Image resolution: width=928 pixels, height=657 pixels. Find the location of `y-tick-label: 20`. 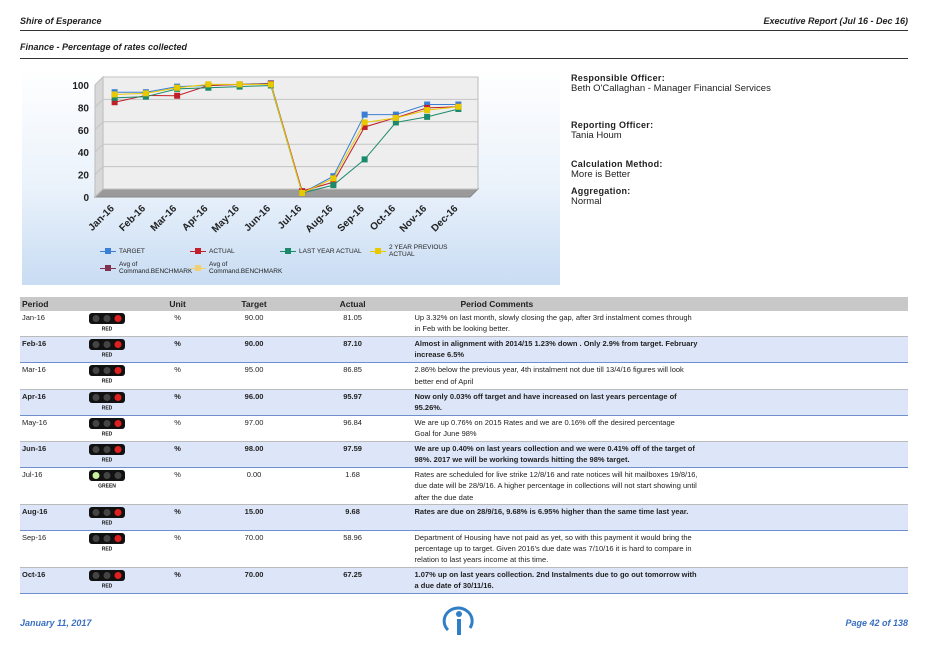

y-tick-label: 20 is located at coordinates (84, 176).